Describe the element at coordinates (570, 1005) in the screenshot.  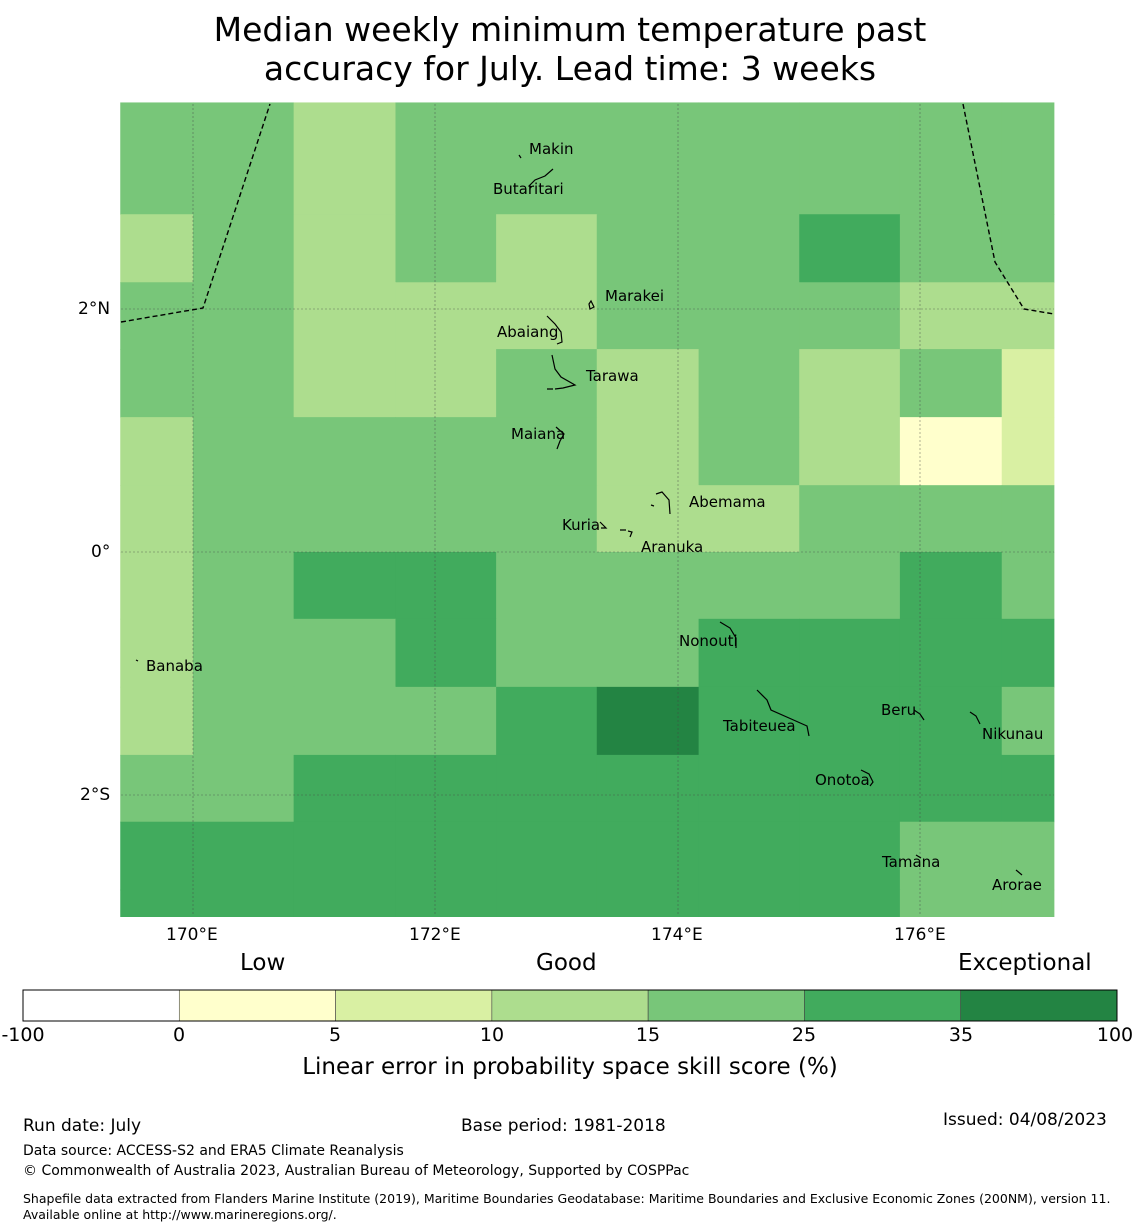
I see `colorbar` at that location.